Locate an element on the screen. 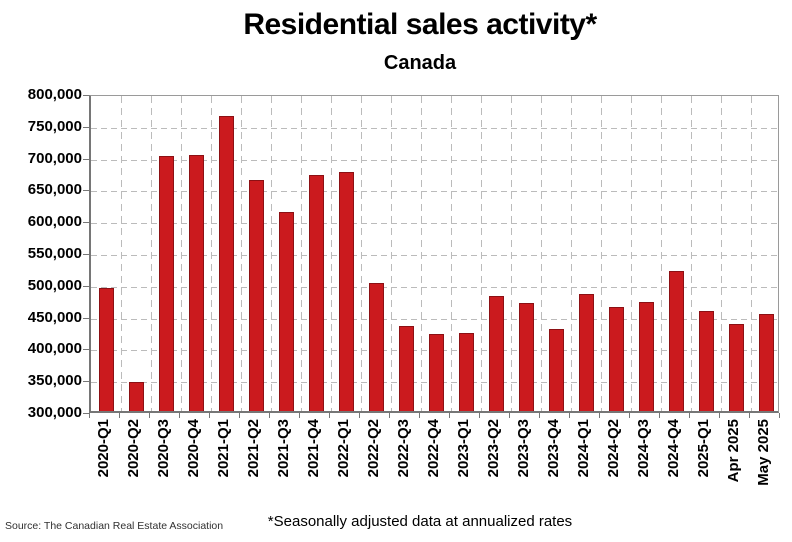  x-axis-label: 2025-Q1 is located at coordinates (703, 448).